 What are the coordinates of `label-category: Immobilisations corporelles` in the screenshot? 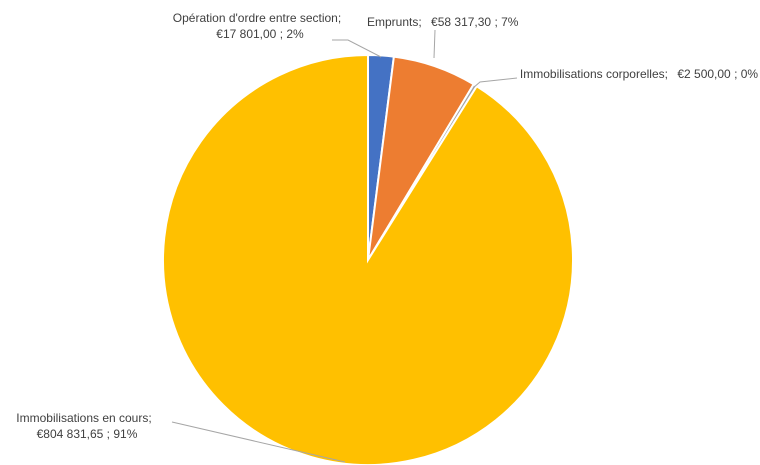 It's located at (592, 74).